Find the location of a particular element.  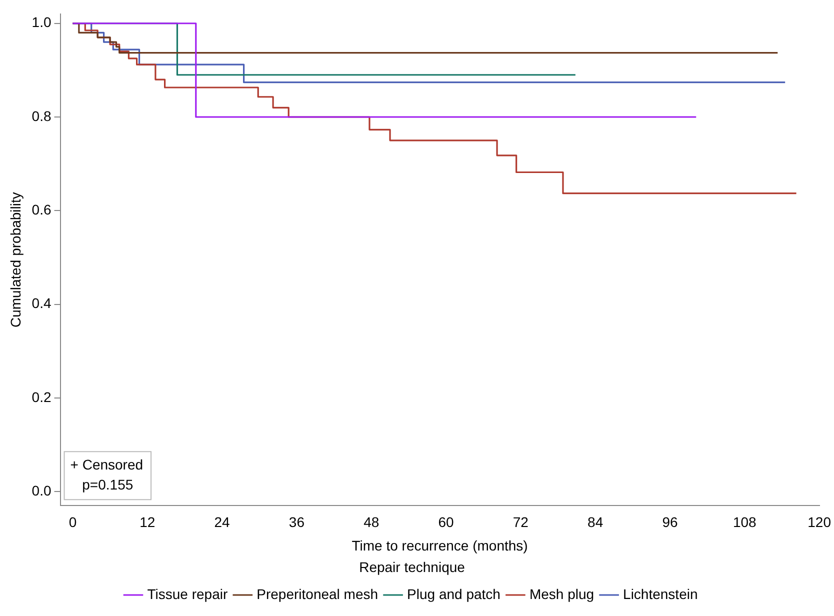

x-axis-title: Time to recurrence (months) is located at coordinates (440, 546).